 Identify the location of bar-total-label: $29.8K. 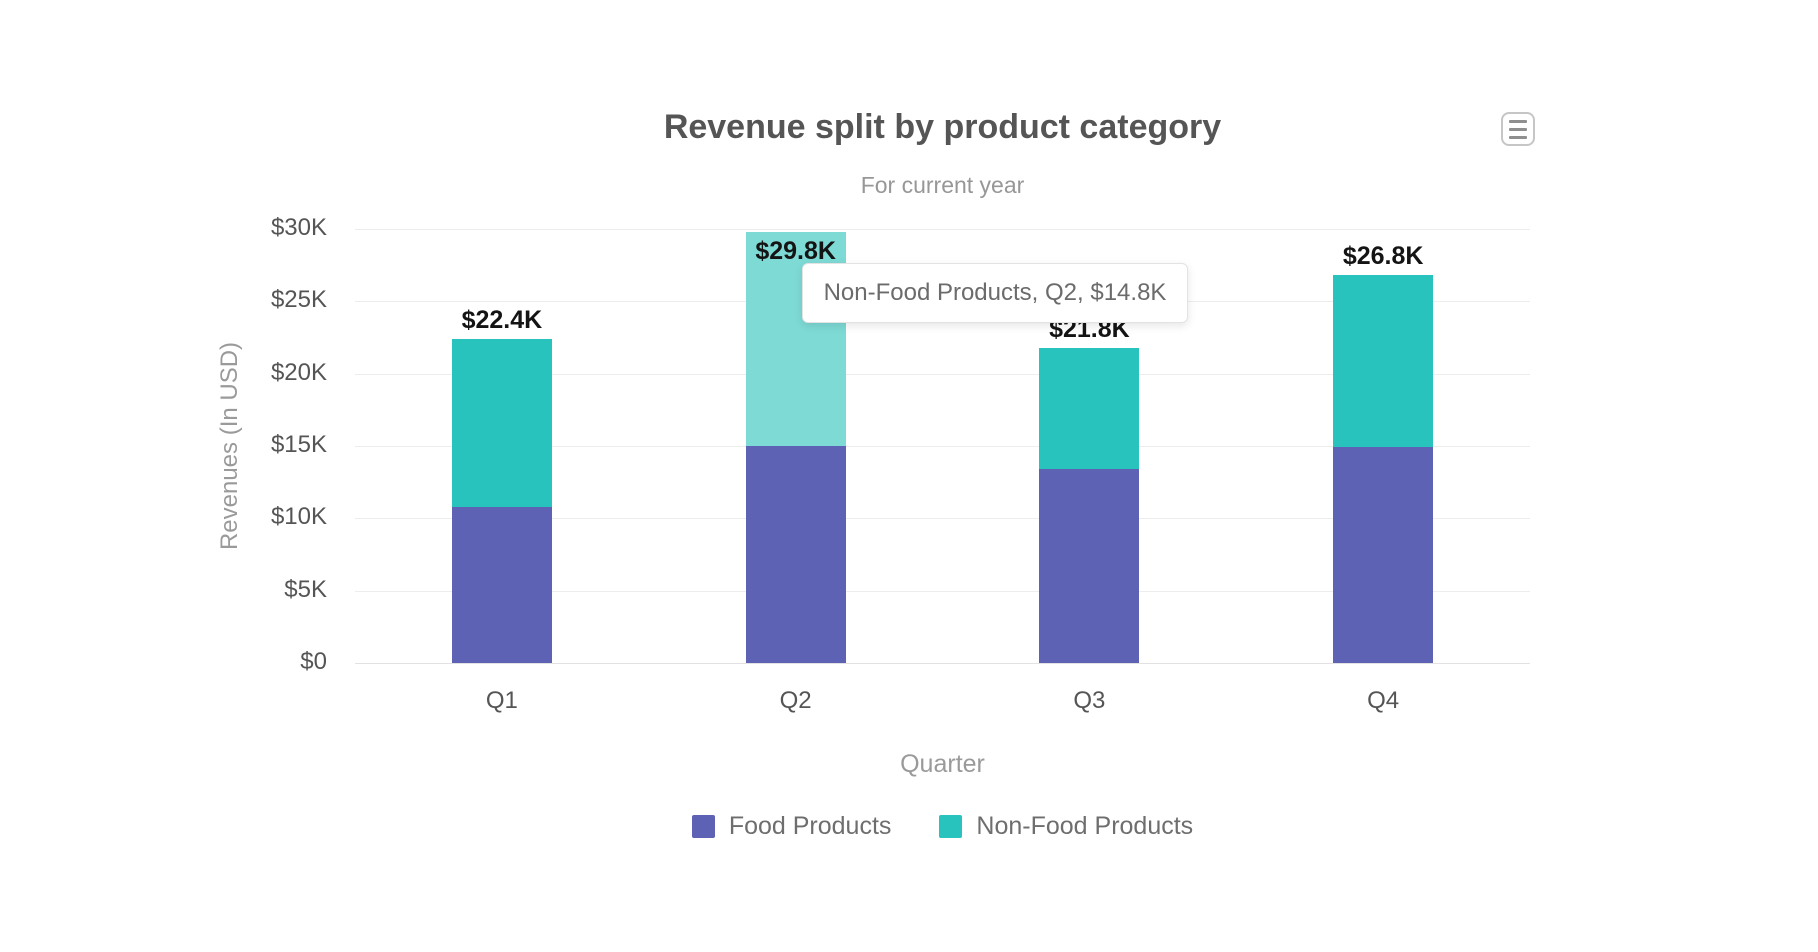
(795, 250).